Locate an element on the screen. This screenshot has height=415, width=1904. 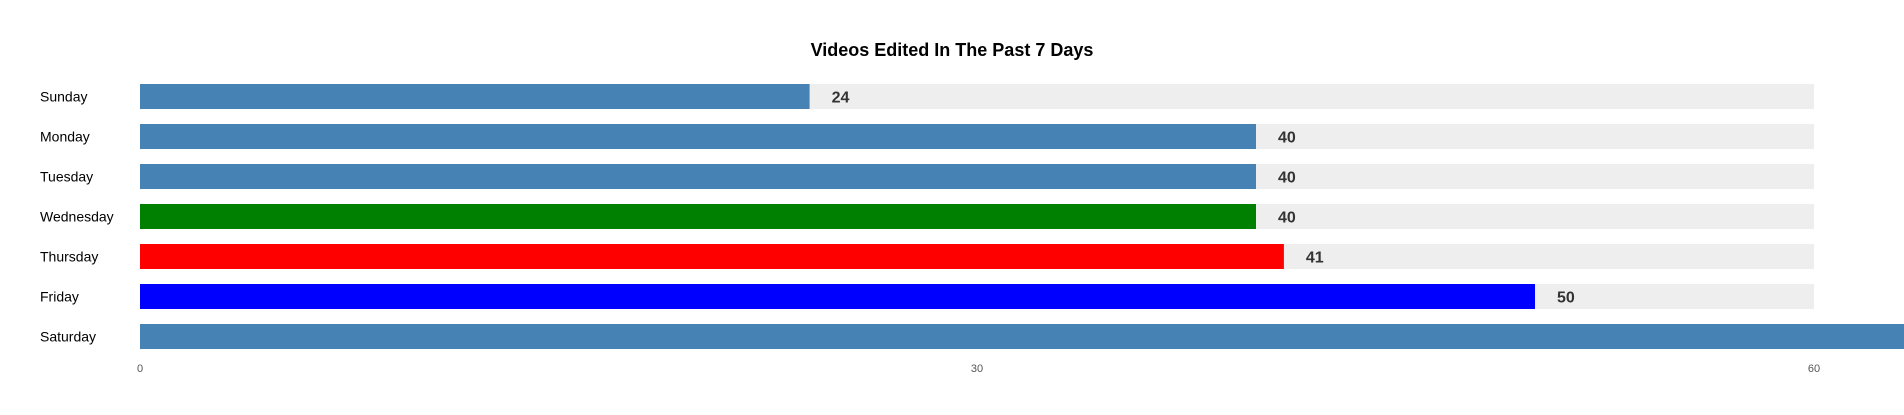
value-label-sunday: 24 is located at coordinates (841, 98).